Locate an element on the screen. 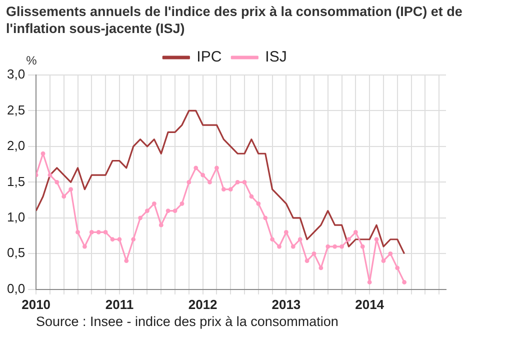 The width and height of the screenshot is (506, 339). y-axis-title: % is located at coordinates (32, 60).